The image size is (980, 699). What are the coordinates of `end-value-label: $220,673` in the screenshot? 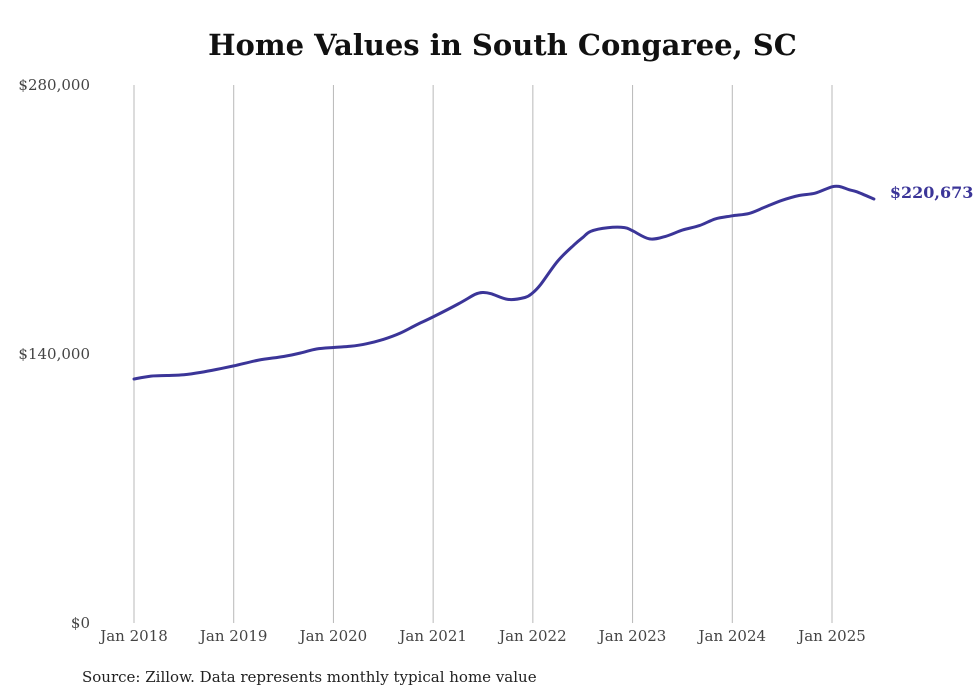 It's located at (932, 192).